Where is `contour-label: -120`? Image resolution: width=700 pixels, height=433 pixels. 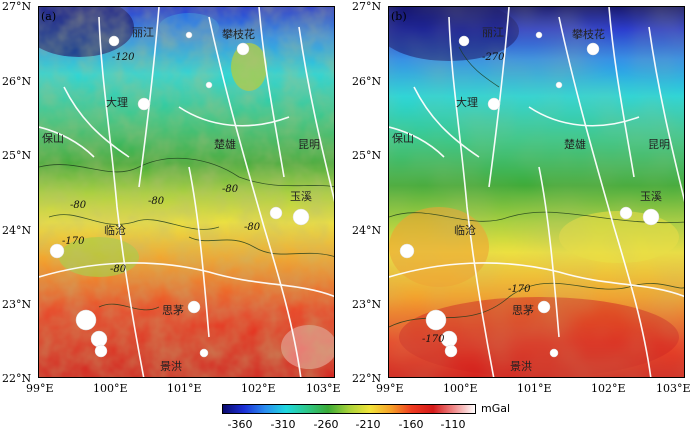 contour-label: -120 is located at coordinates (123, 57).